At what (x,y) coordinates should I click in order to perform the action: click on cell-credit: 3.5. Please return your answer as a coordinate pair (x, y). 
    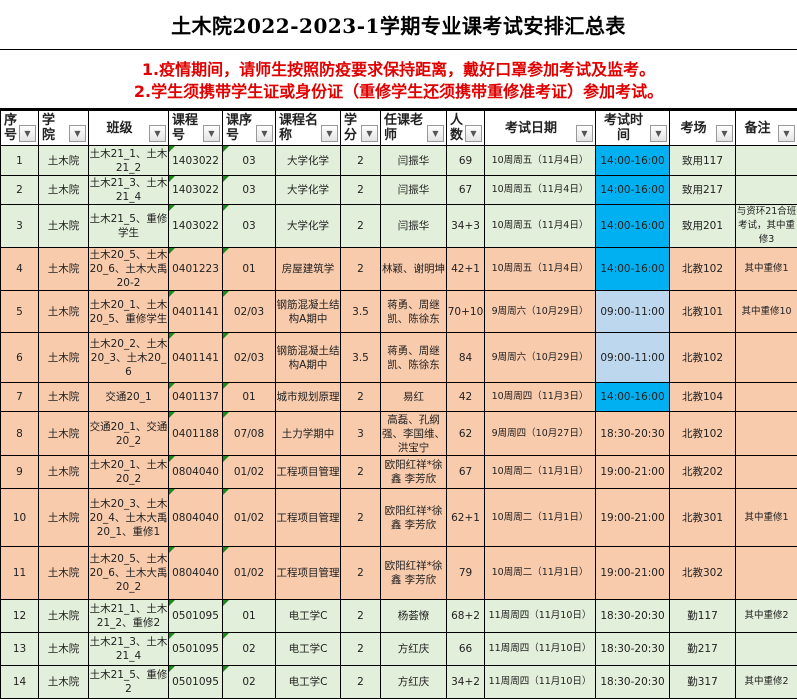
    Looking at the image, I should click on (361, 358).